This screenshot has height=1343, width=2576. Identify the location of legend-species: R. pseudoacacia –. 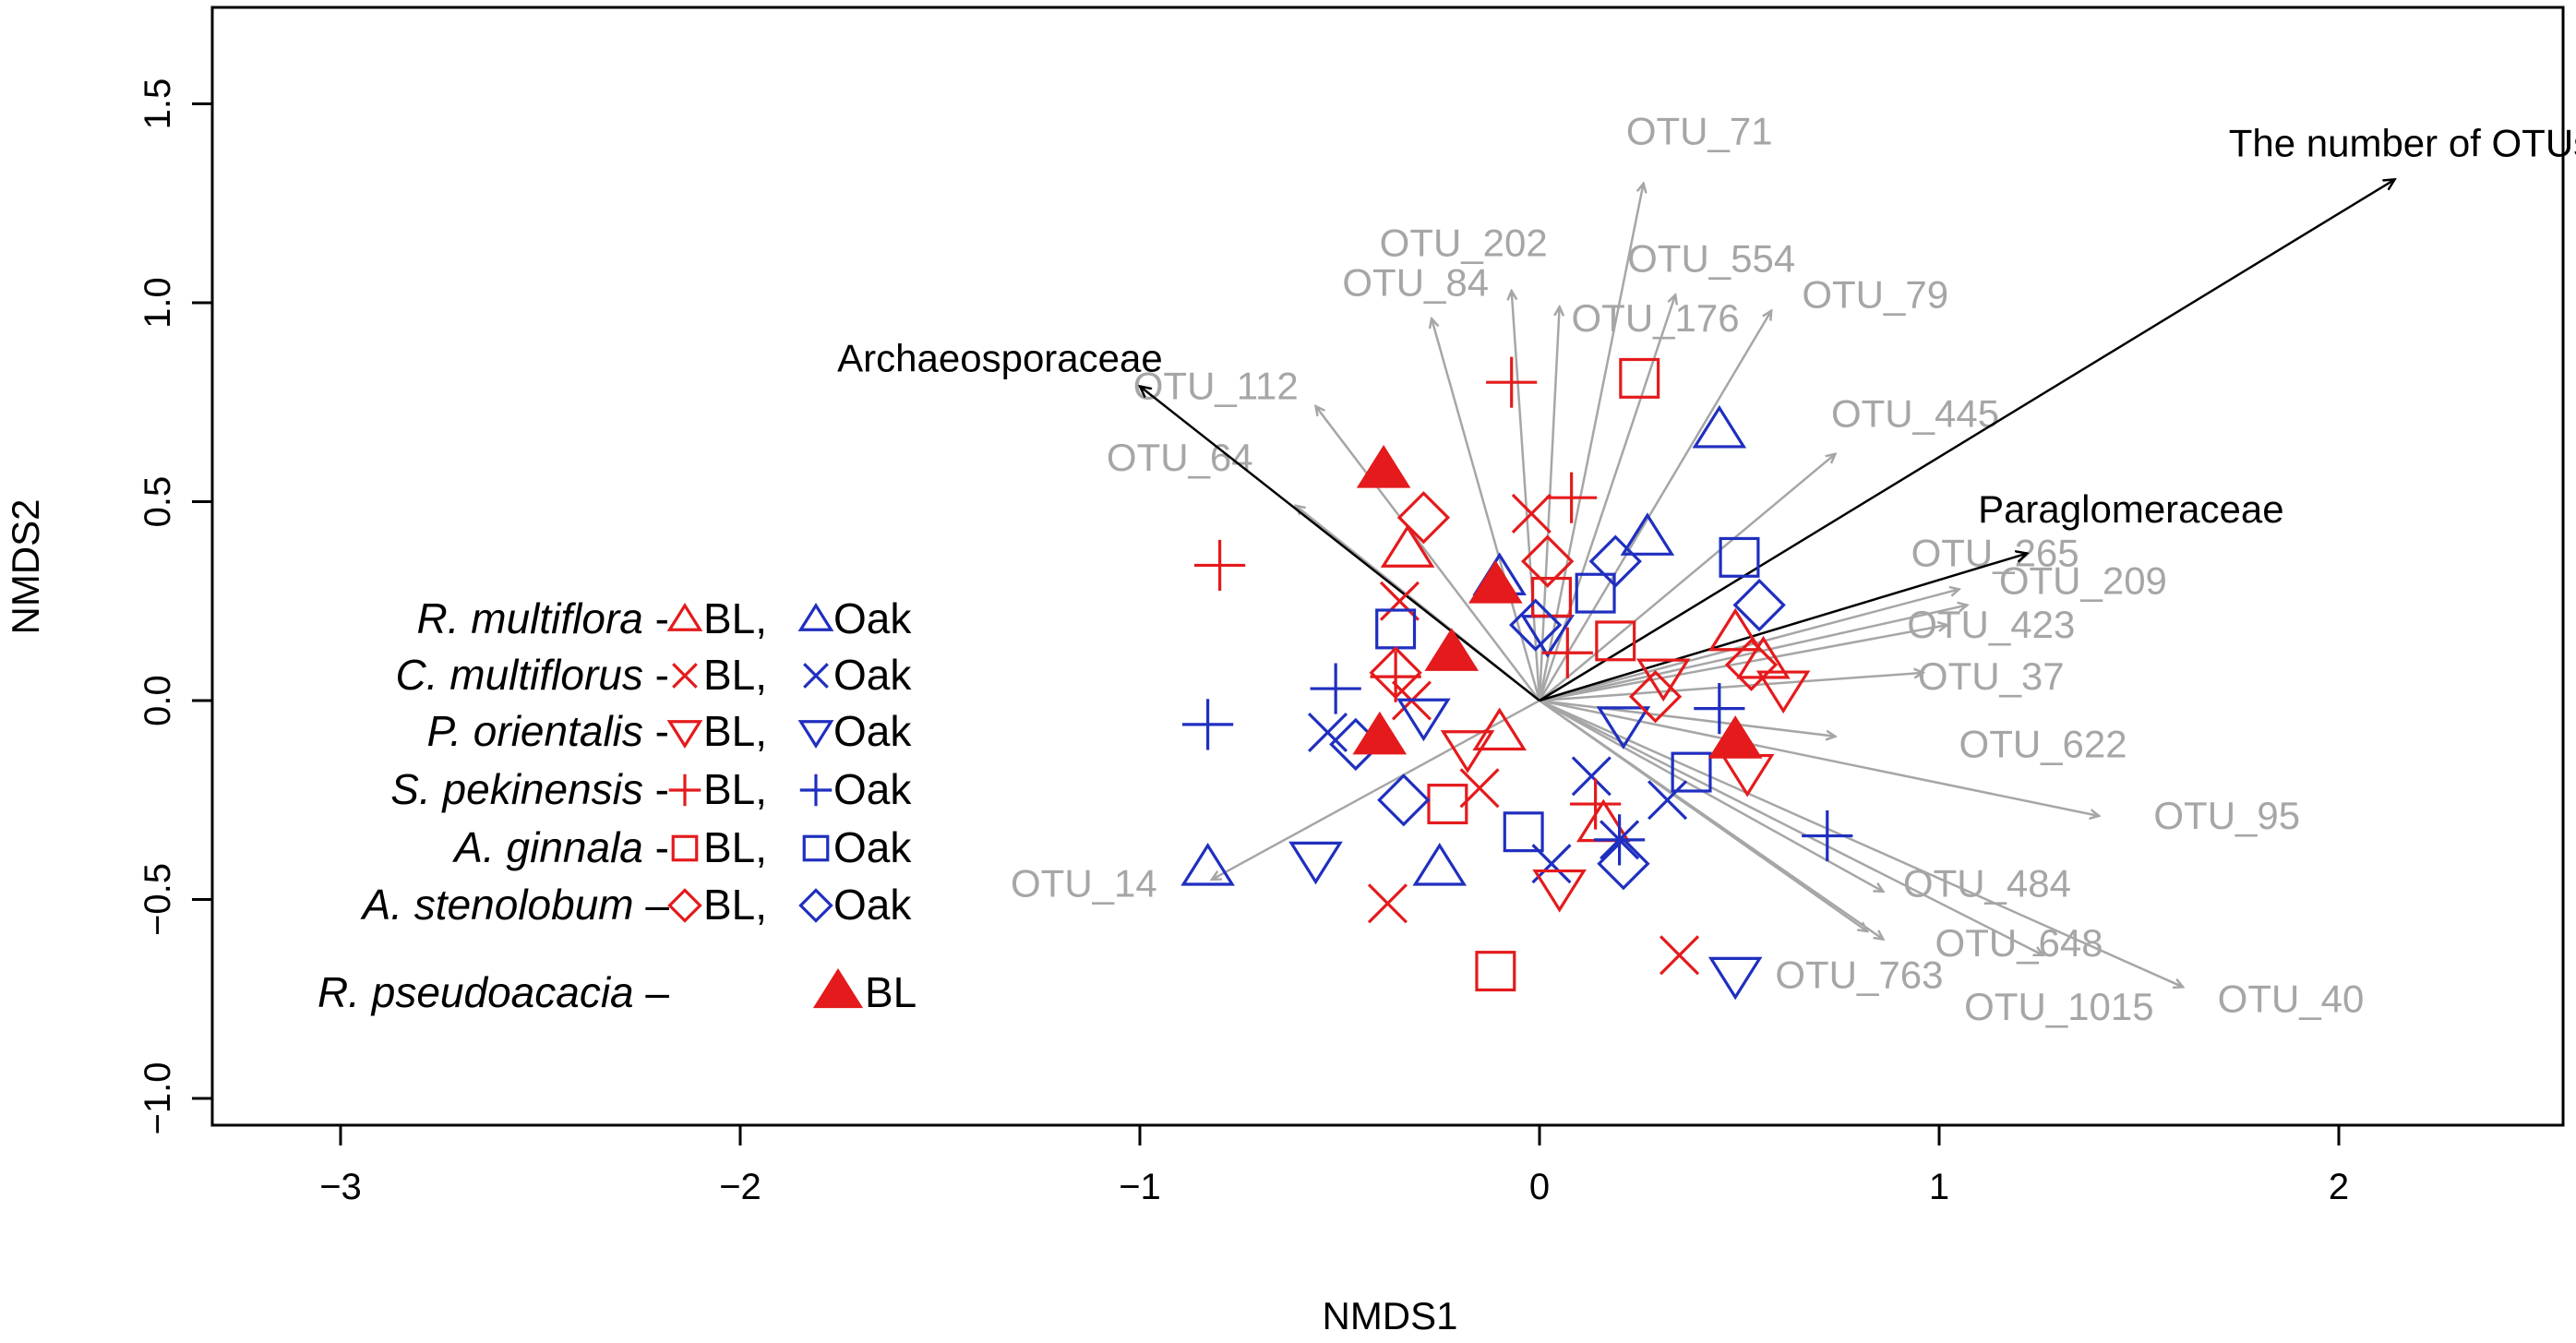
(494, 992).